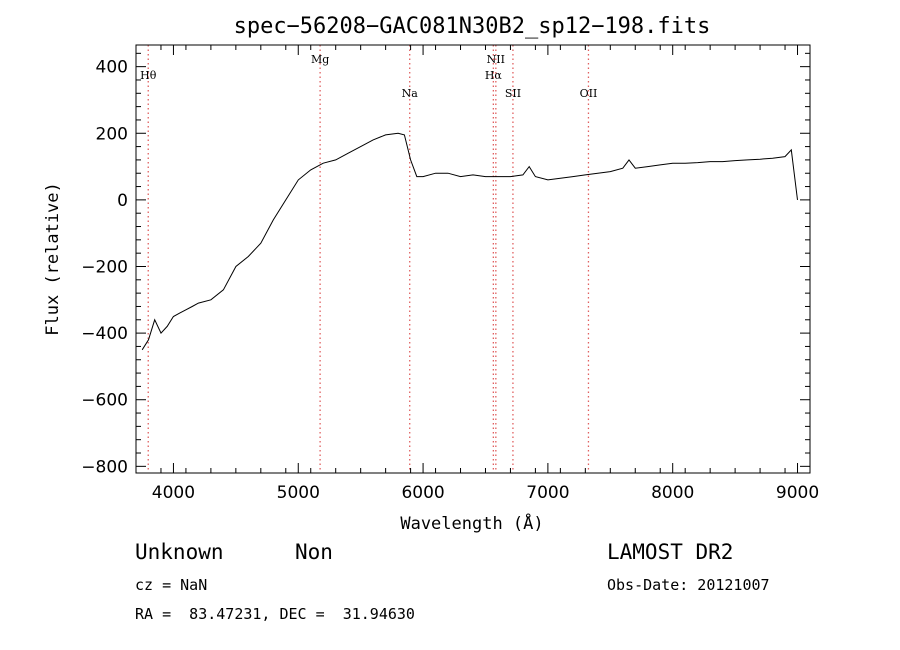 Image resolution: width=900 pixels, height=650 pixels. What do you see at coordinates (112, 68) in the screenshot?
I see `y-tick-label: 400` at bounding box center [112, 68].